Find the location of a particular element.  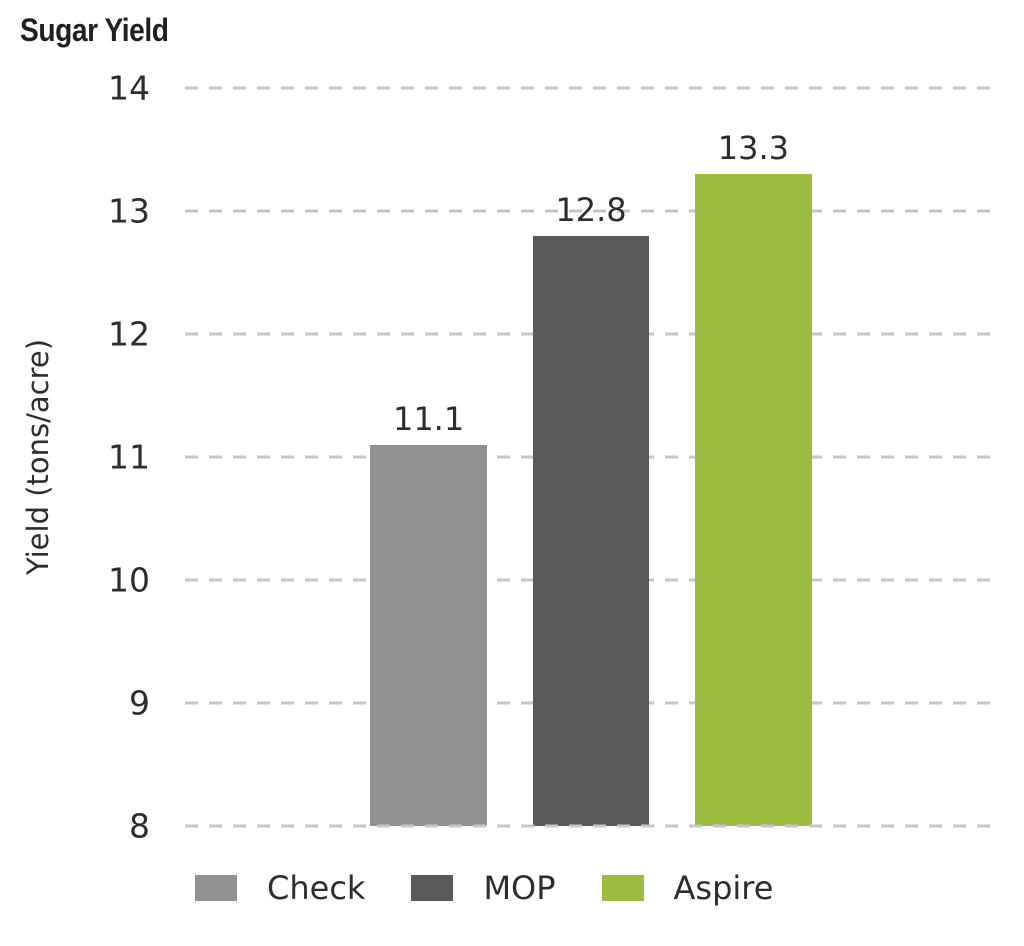

y-tick-label-13: 13 is located at coordinates (129, 211).